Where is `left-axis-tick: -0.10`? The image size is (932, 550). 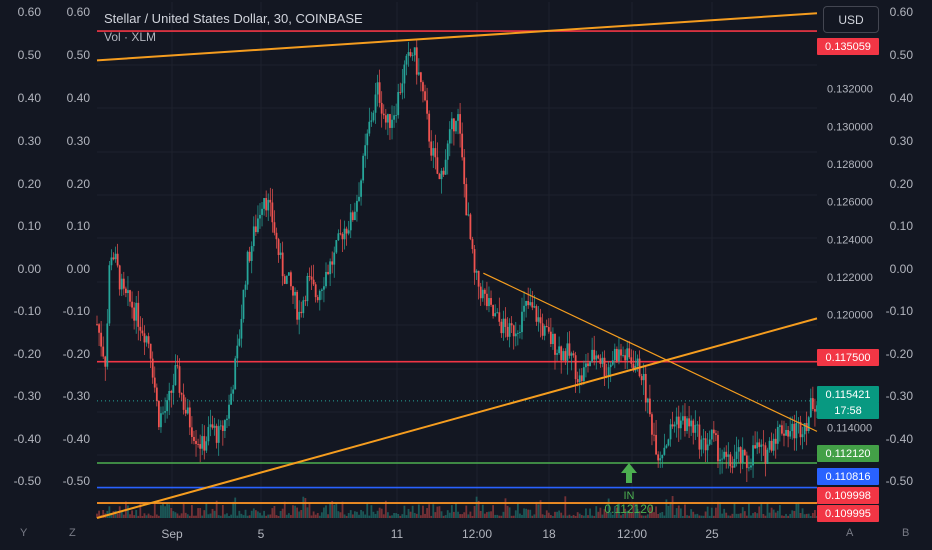
left-axis-tick: -0.10 is located at coordinates (28, 311).